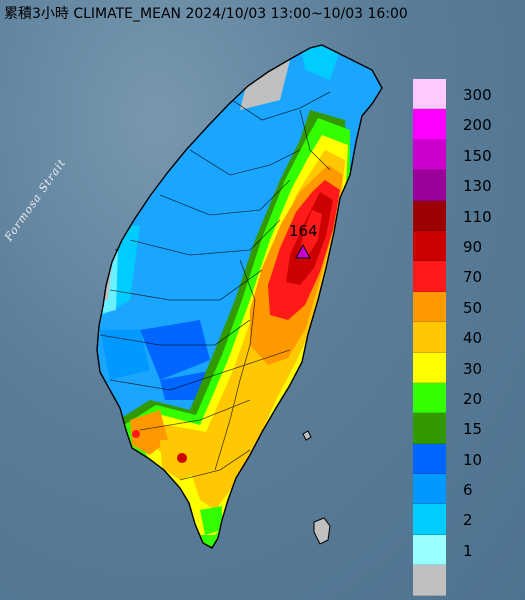  I want to click on legend-row: 90, so click(460, 246).